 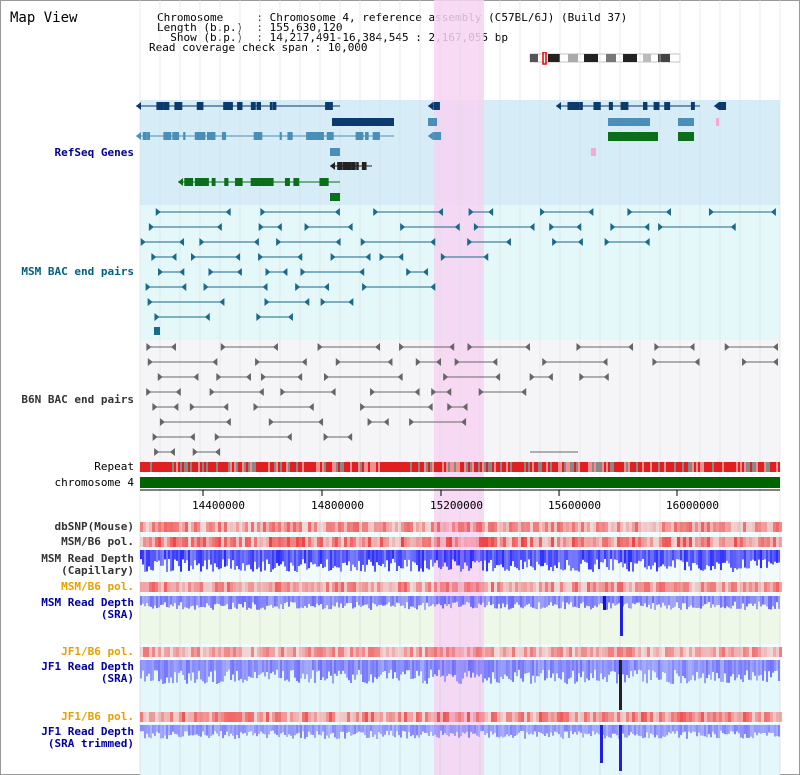 What do you see at coordinates (87, 672) in the screenshot?
I see `label-jf1-depth-sra: JF1 Read Depth (SRA)` at bounding box center [87, 672].